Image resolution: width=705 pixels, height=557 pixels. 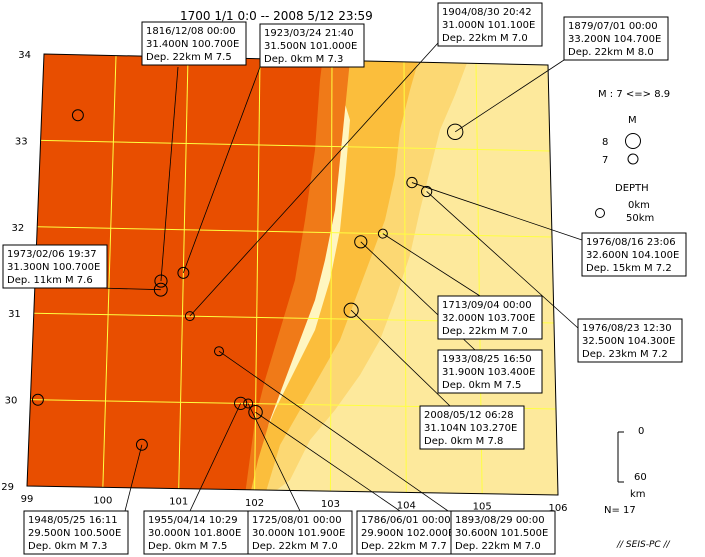 I want to click on event-label-line: 1879/07/01 00:00, so click(x=613, y=26).